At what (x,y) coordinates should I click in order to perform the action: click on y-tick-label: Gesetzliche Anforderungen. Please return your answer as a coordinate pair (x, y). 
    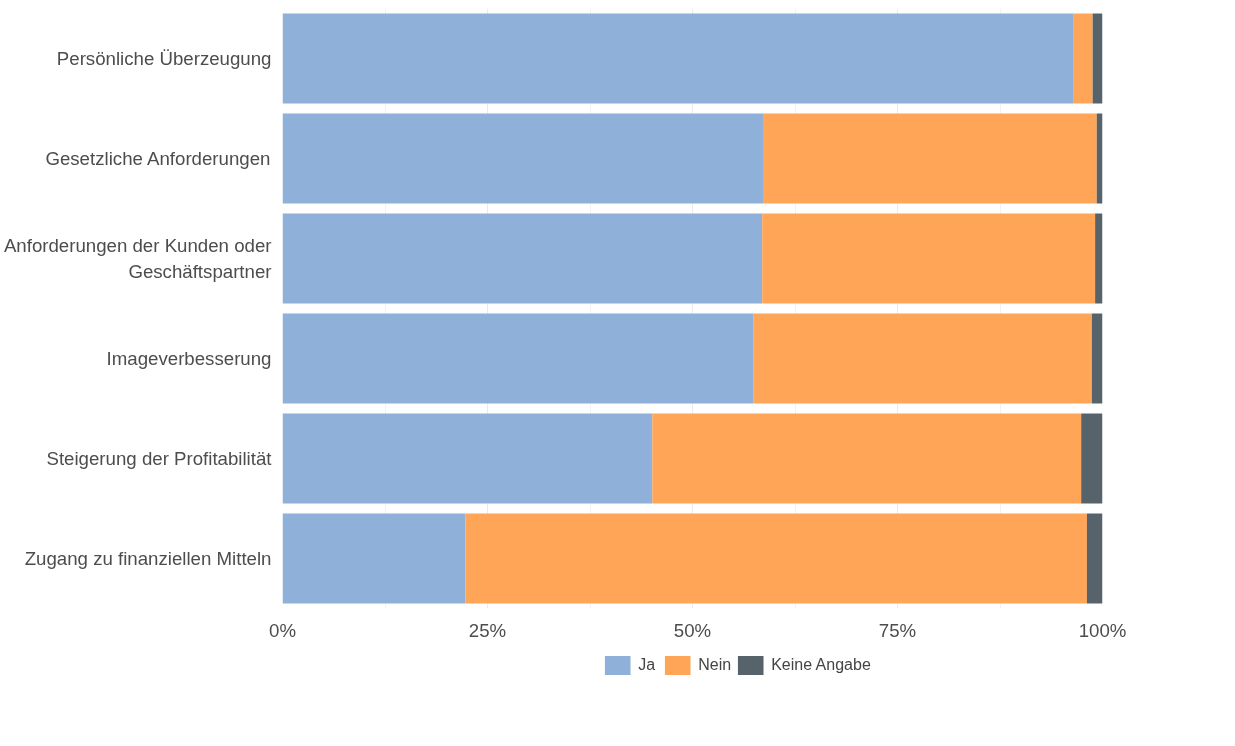
    Looking at the image, I should click on (158, 158).